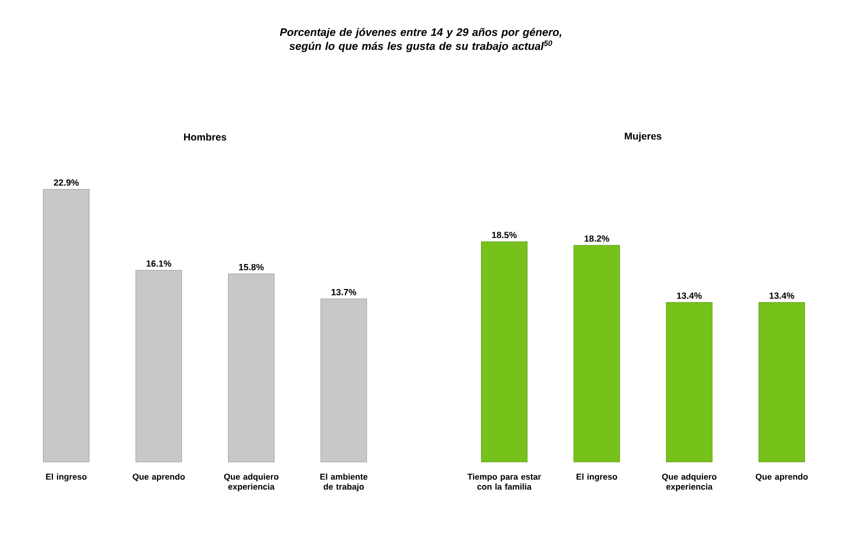  What do you see at coordinates (344, 483) in the screenshot?
I see `x-tick-label: El ambiente de trabajo` at bounding box center [344, 483].